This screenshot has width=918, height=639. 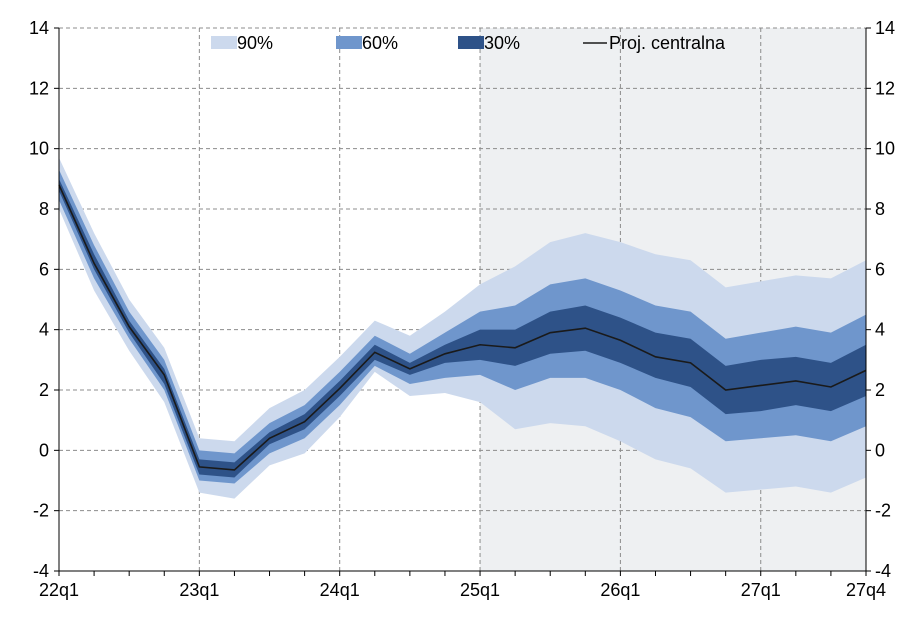 I want to click on y-tick-label-left: 12, so click(x=39, y=88).